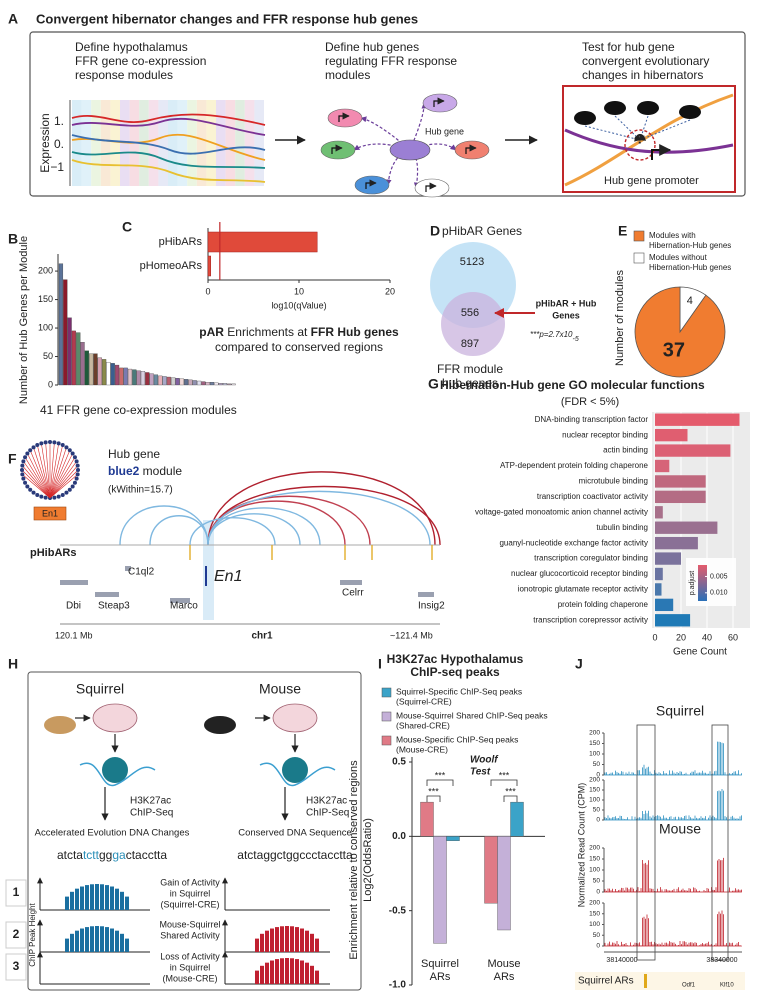 The height and width of the screenshot is (1000, 768). I want to click on x-tick-label: 0, so click(654, 637).